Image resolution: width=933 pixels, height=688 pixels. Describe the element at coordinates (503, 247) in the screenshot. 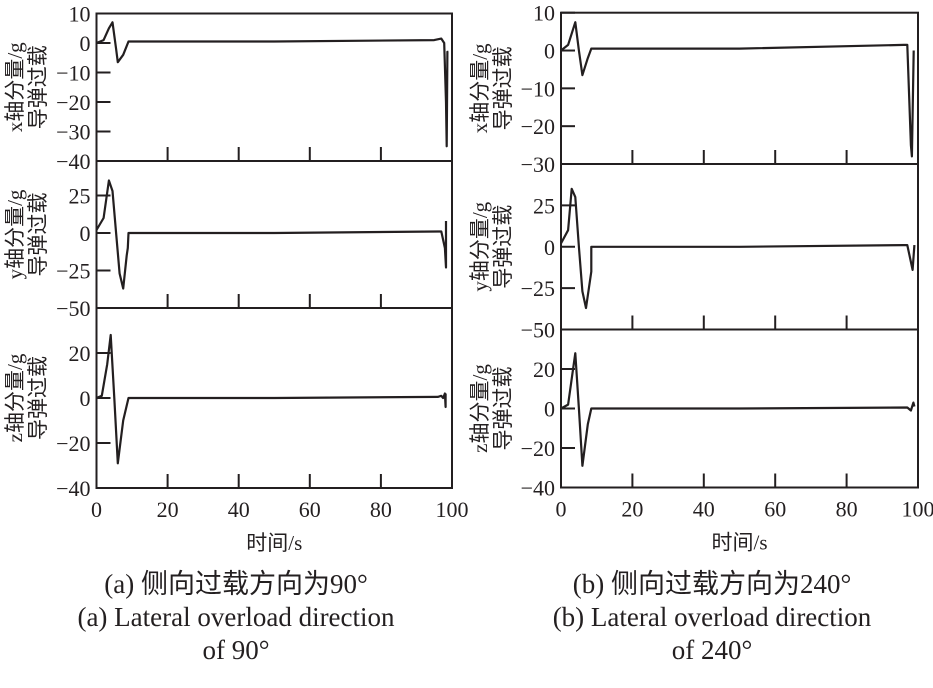

I see `ylabel-2-b-1: 导弹过载` at that location.